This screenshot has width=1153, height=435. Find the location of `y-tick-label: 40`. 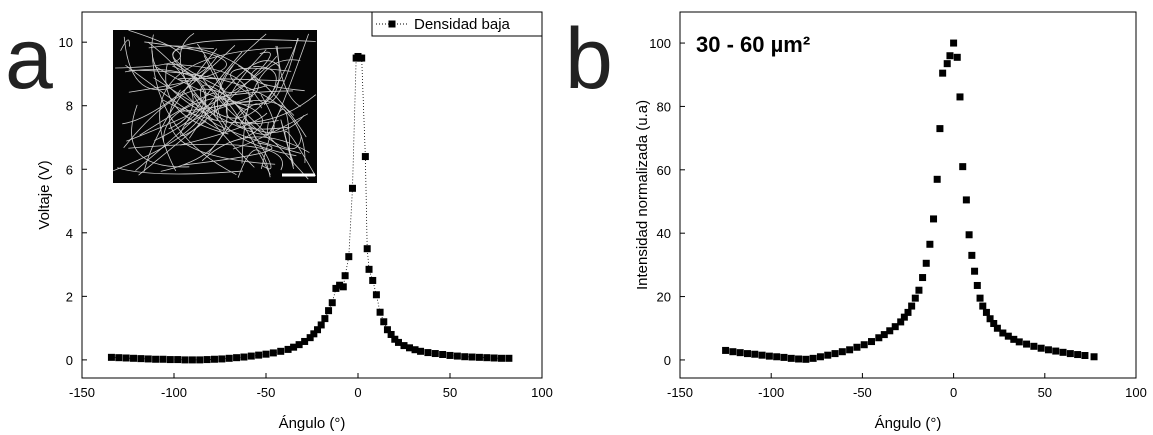

y-tick-label: 40 is located at coordinates (664, 233).